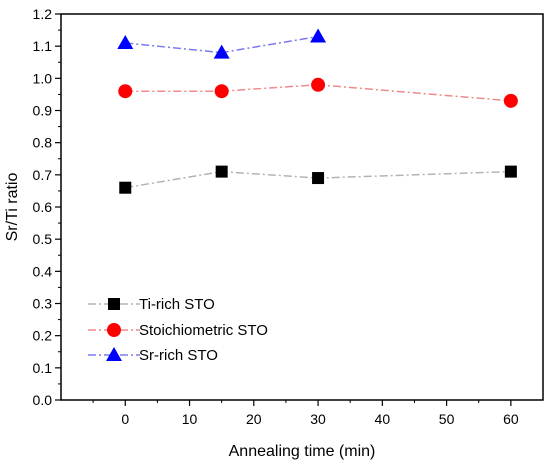  I want to click on y-tick-label: 0.4, so click(43, 271).